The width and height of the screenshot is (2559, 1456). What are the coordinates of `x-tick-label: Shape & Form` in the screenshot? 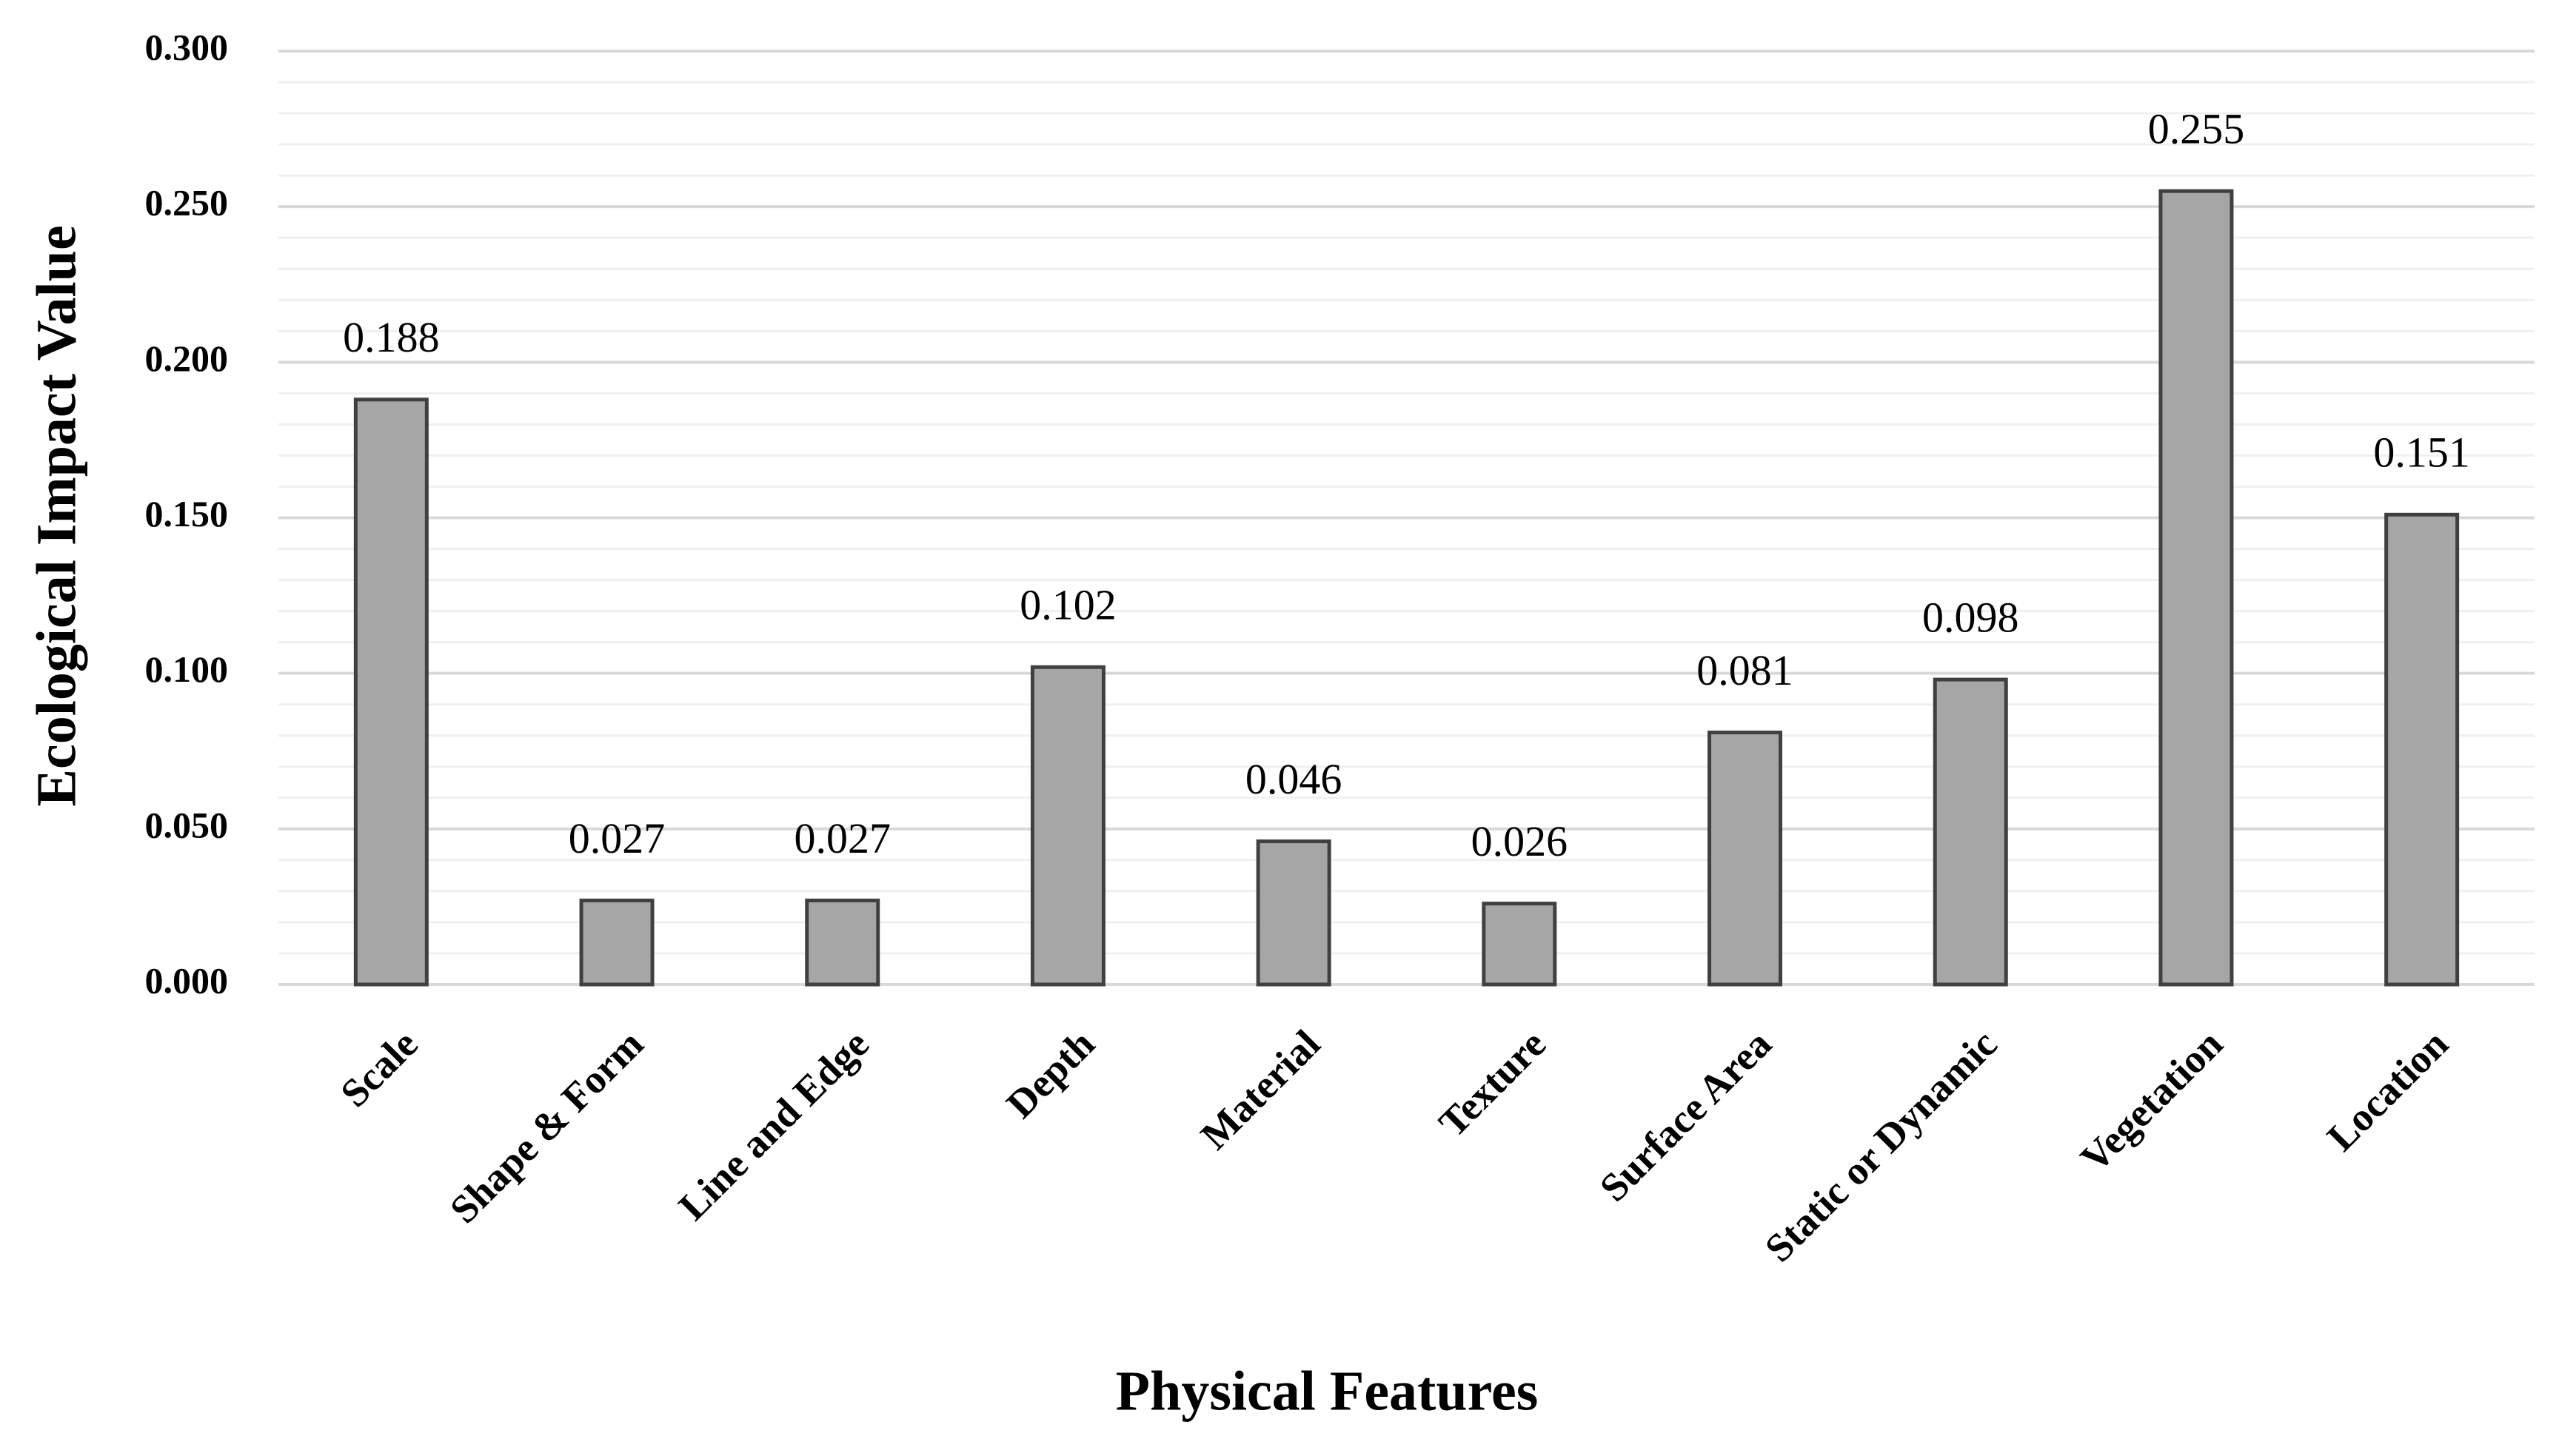 It's located at (546, 1126).